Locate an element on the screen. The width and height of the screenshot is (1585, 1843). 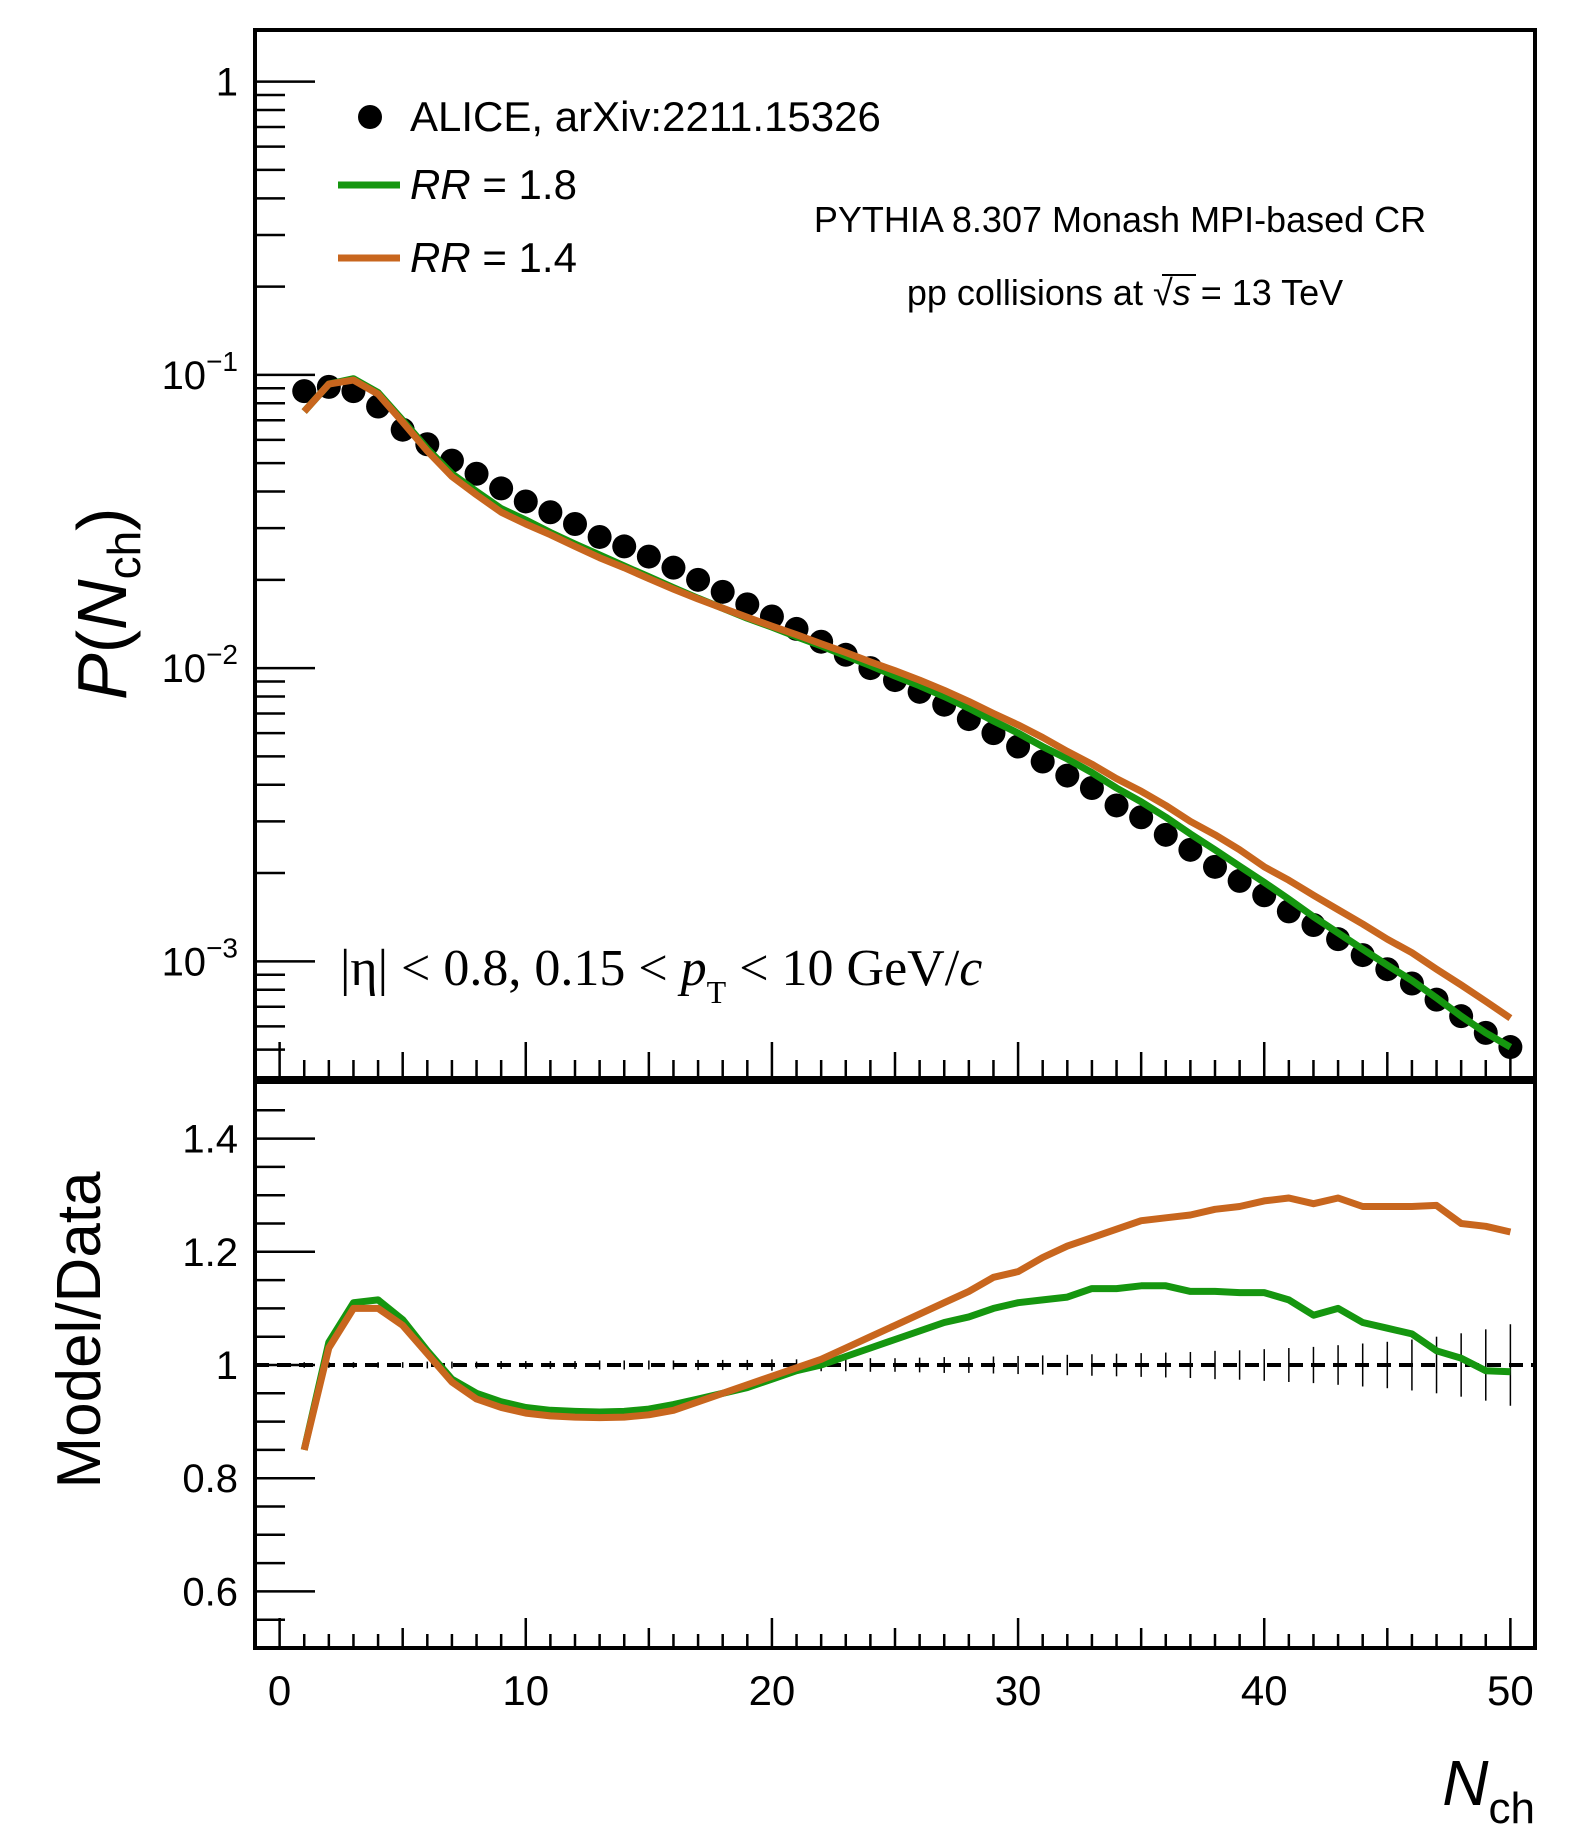
bottom-y-tick-label: 0.6 is located at coordinates (210, 1592).